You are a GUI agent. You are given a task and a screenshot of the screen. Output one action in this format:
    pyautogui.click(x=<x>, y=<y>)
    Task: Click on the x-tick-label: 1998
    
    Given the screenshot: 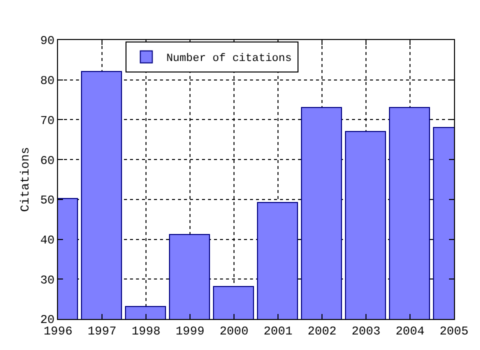 What is the action you would take?
    pyautogui.click(x=146, y=331)
    